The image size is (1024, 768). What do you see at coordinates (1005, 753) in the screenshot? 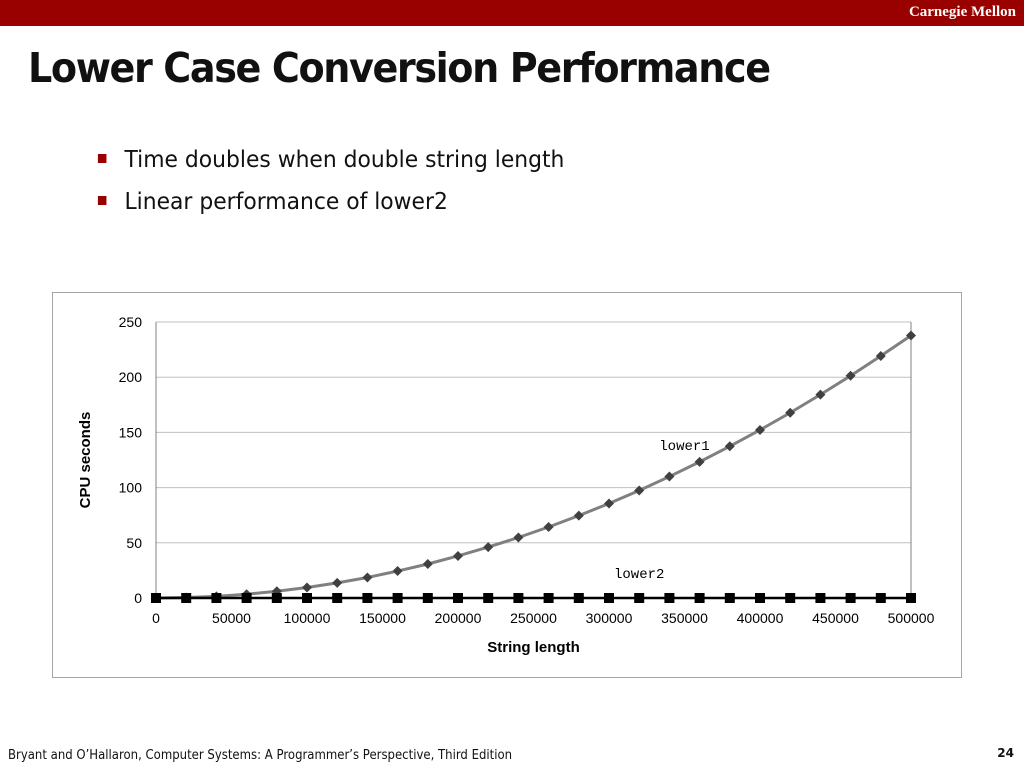
I see `page-number: 24` at bounding box center [1005, 753].